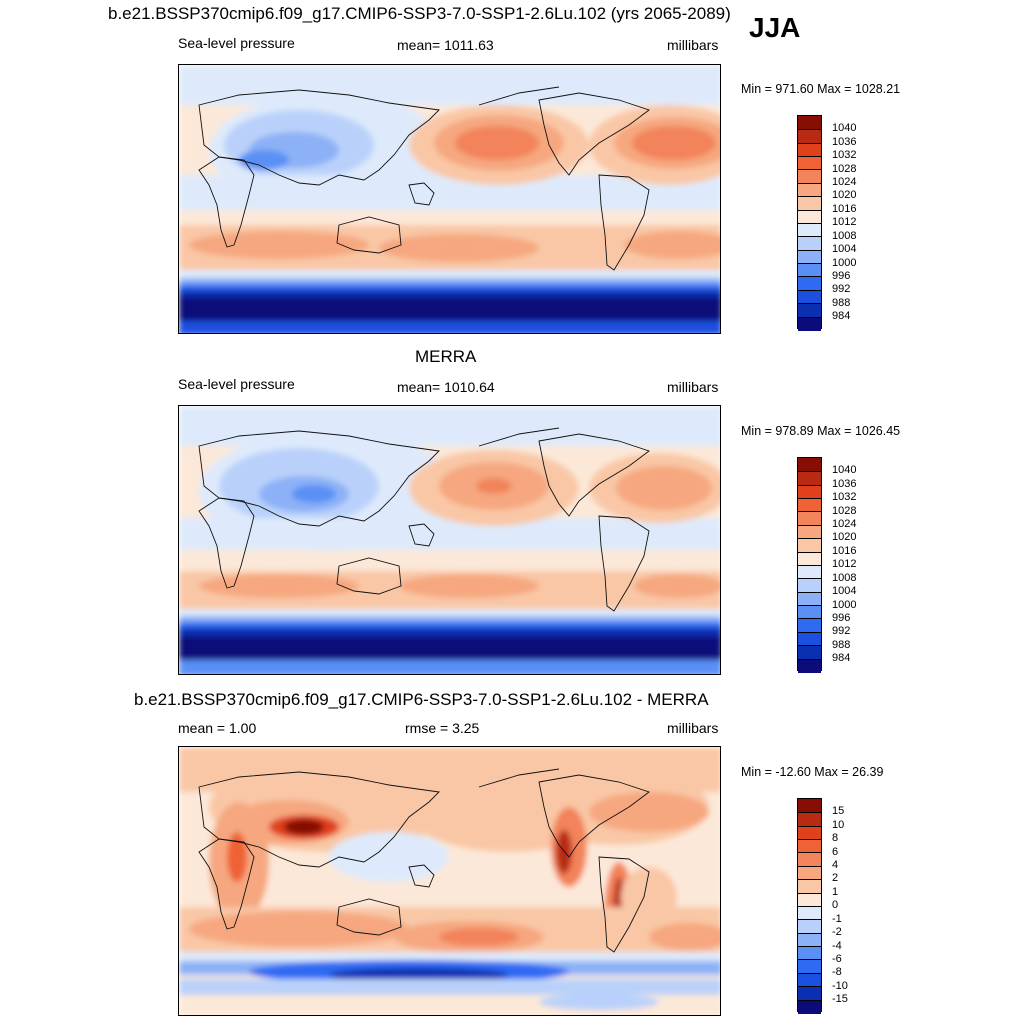  I want to click on panel2-colorbar-label: 988, so click(841, 645).